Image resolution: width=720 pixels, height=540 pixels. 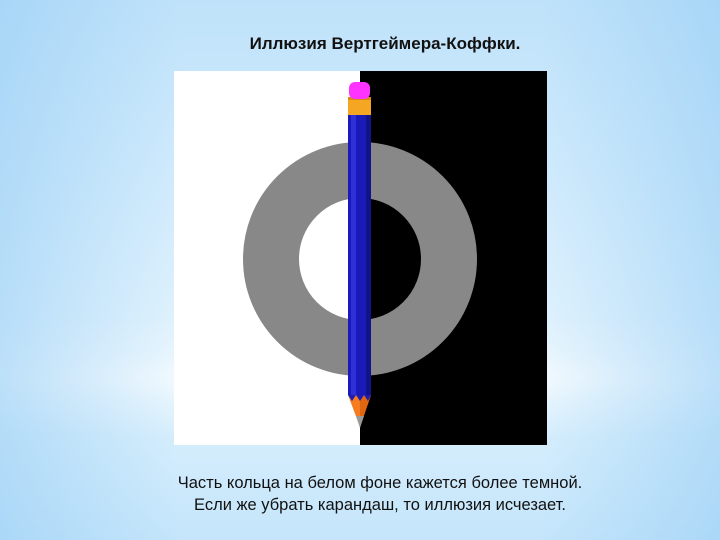 What do you see at coordinates (359, 106) in the screenshot?
I see `pencil-ferrule` at bounding box center [359, 106].